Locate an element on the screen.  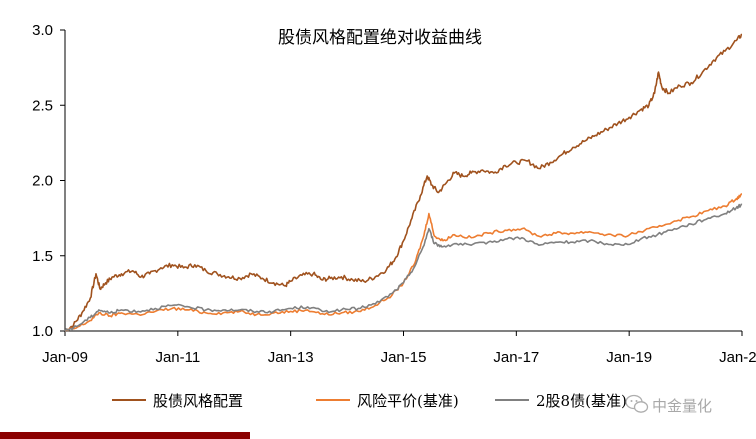
x-tick-label: Jan-13 is located at coordinates (291, 357).